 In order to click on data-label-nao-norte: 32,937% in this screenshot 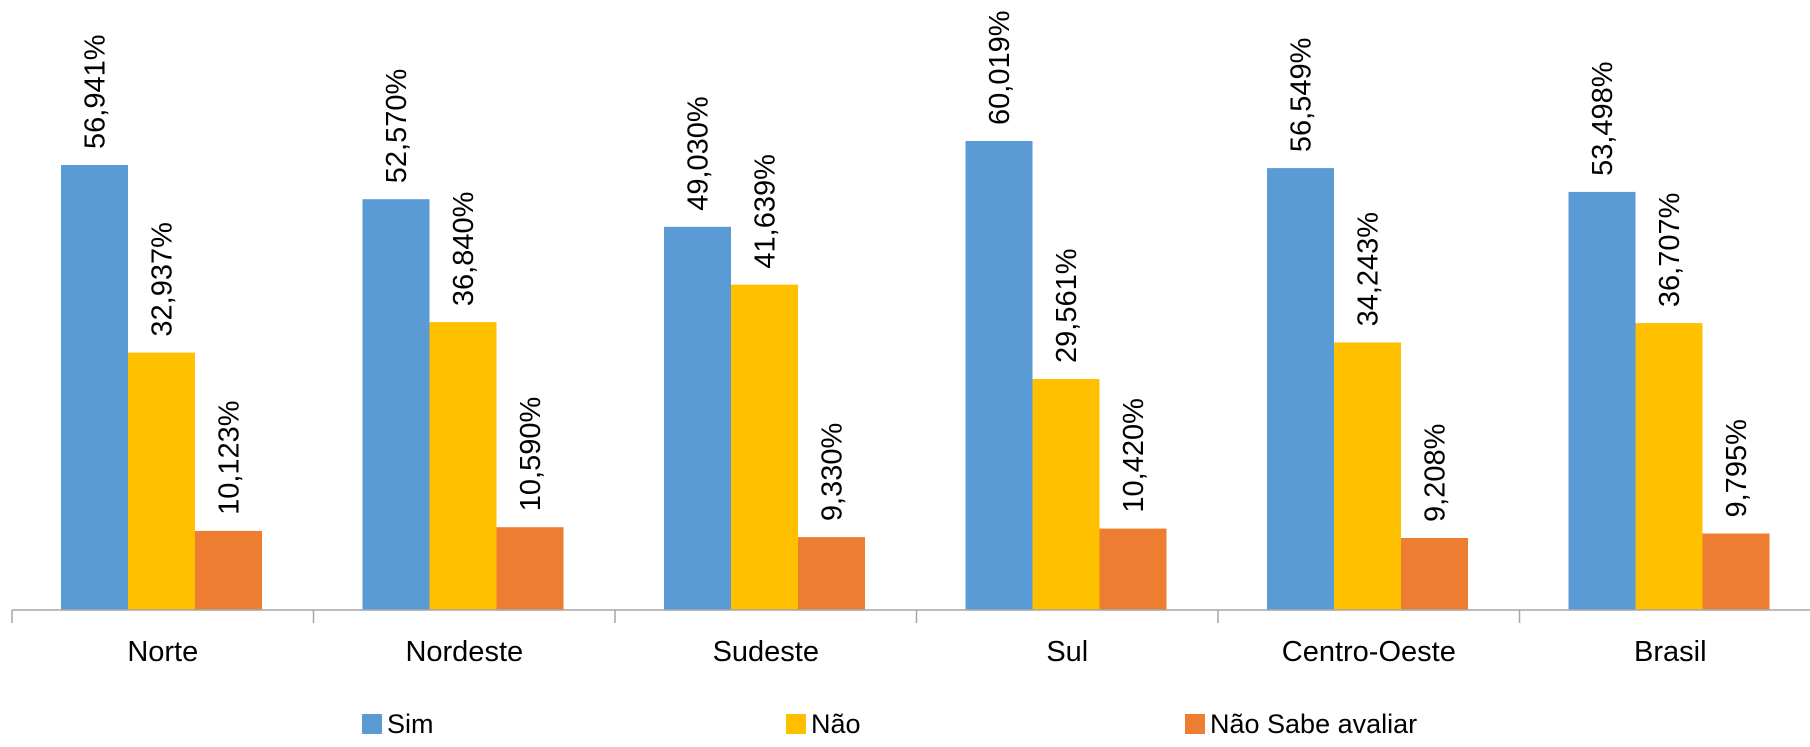, I will do `click(163, 279)`.